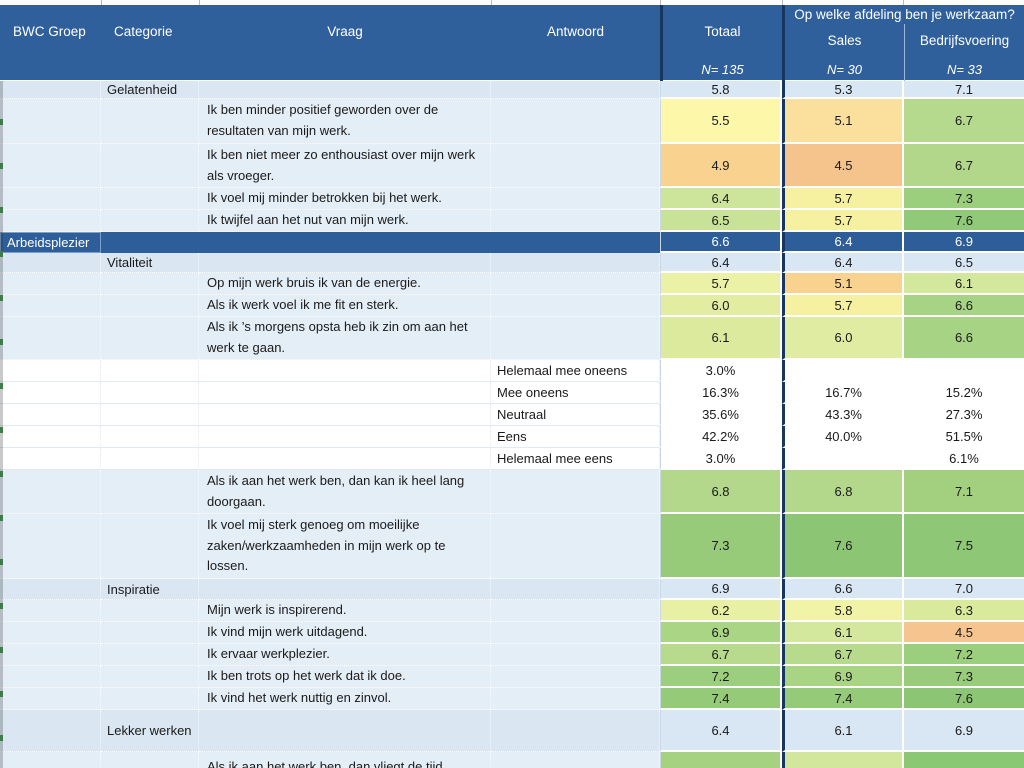 This screenshot has height=768, width=1024. Describe the element at coordinates (964, 589) in the screenshot. I see `value-cell: 7.0` at that location.